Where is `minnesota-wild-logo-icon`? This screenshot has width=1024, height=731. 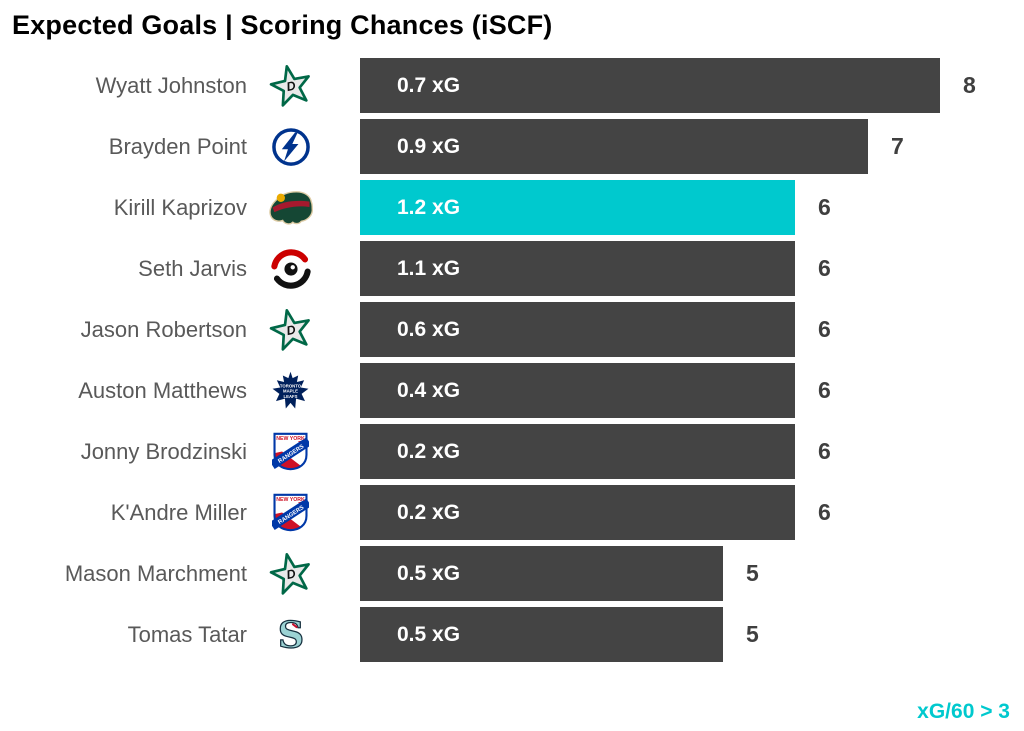 minnesota-wild-logo-icon is located at coordinates (303, 207).